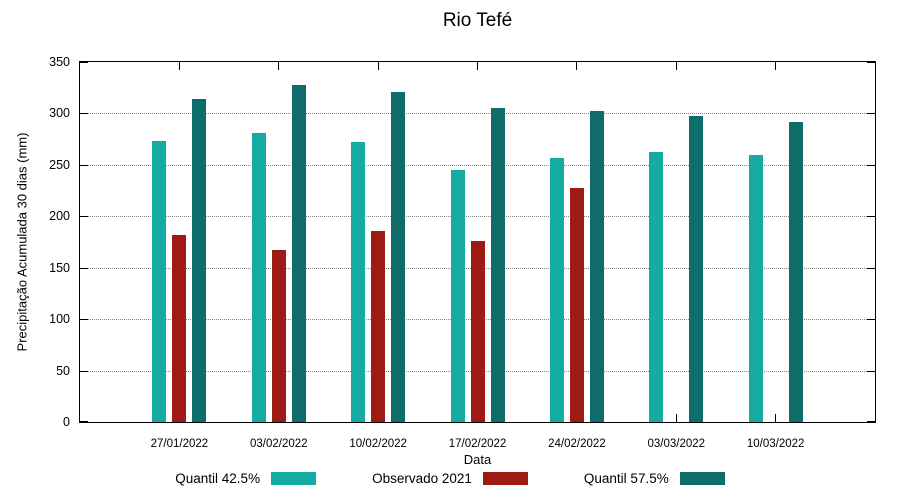 The height and width of the screenshot is (500, 900). I want to click on x-tick-label: 24/02/2022, so click(577, 444).